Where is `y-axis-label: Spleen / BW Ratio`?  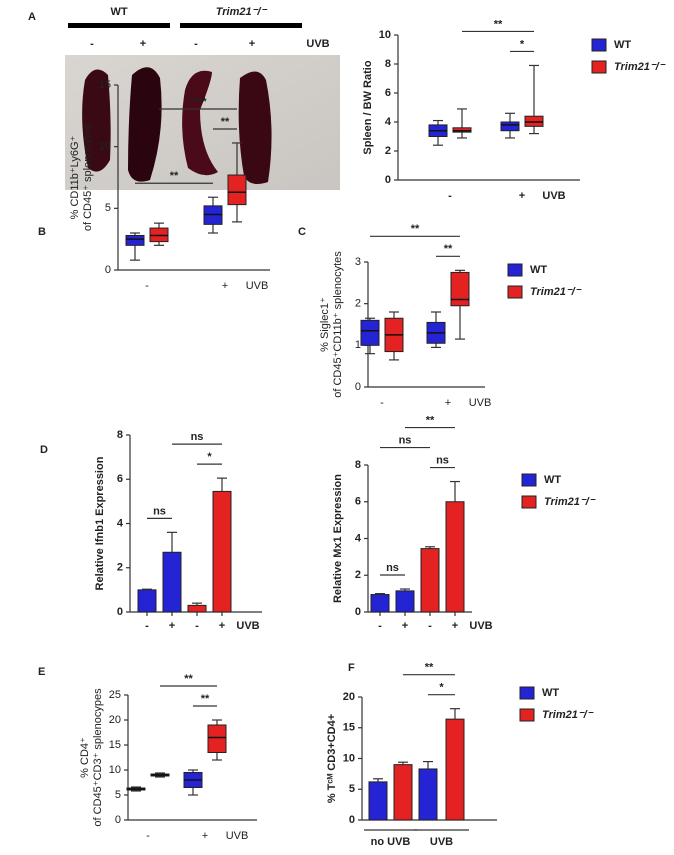 y-axis-label: Spleen / BW Ratio is located at coordinates (368, 107).